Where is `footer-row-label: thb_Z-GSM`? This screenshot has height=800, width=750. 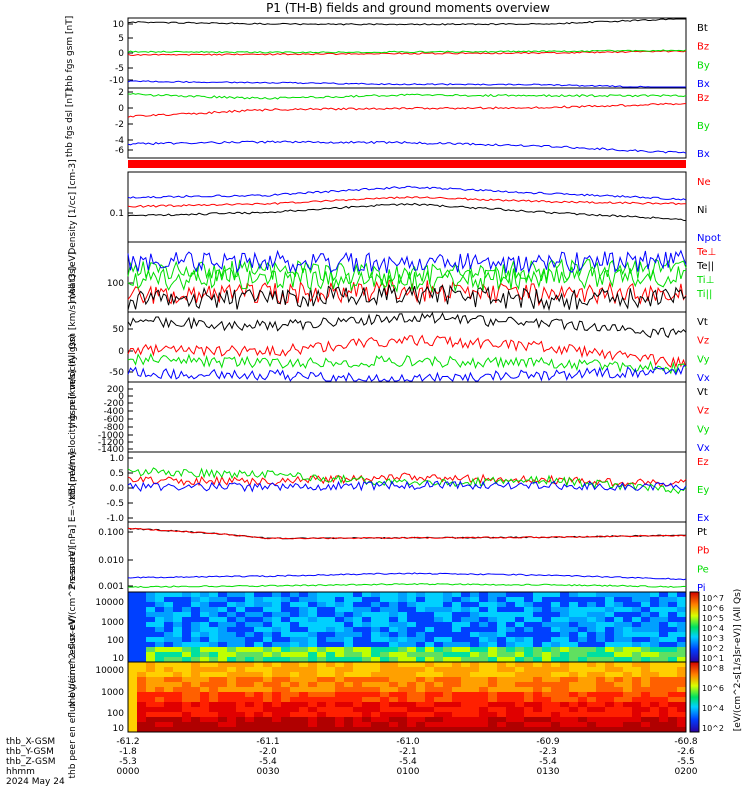 footer-row-label: thb_Z-GSM is located at coordinates (30, 762).